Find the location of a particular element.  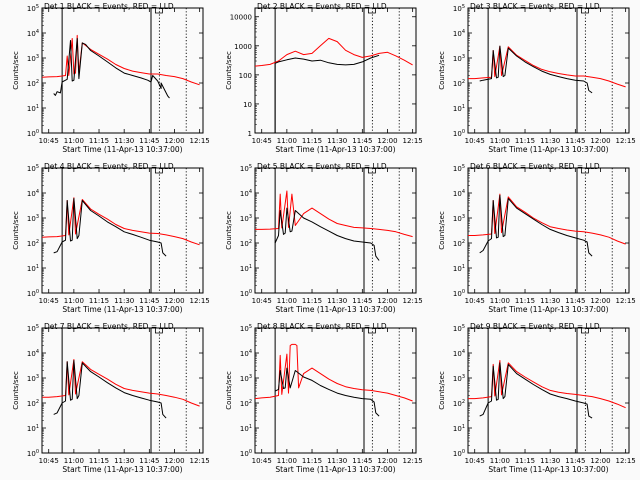

chart-title: Det 9 BLACK = Events, RED = LLD is located at coordinates (535, 326).